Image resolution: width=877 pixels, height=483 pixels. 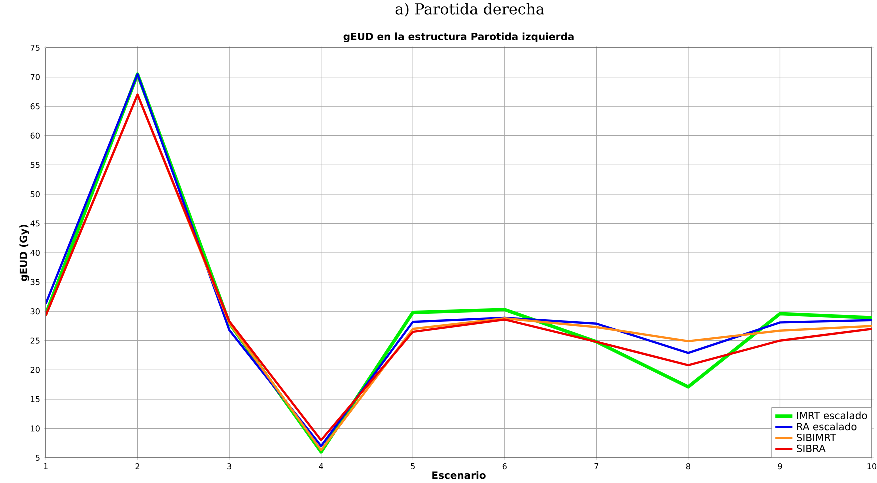 What do you see at coordinates (832, 416) in the screenshot?
I see `legend-label: IMRT escalado` at bounding box center [832, 416].